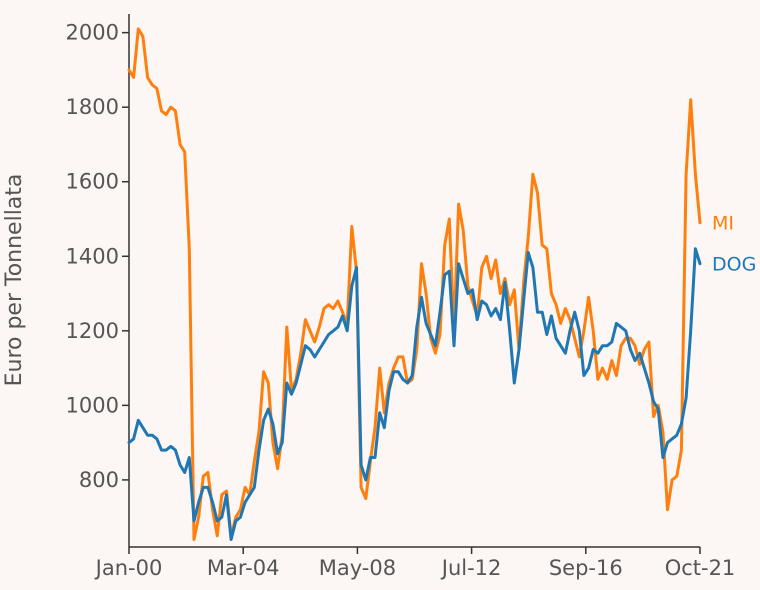 Image resolution: width=760 pixels, height=590 pixels. What do you see at coordinates (700, 568) in the screenshot?
I see `x-tick-label: Oct-21` at bounding box center [700, 568].